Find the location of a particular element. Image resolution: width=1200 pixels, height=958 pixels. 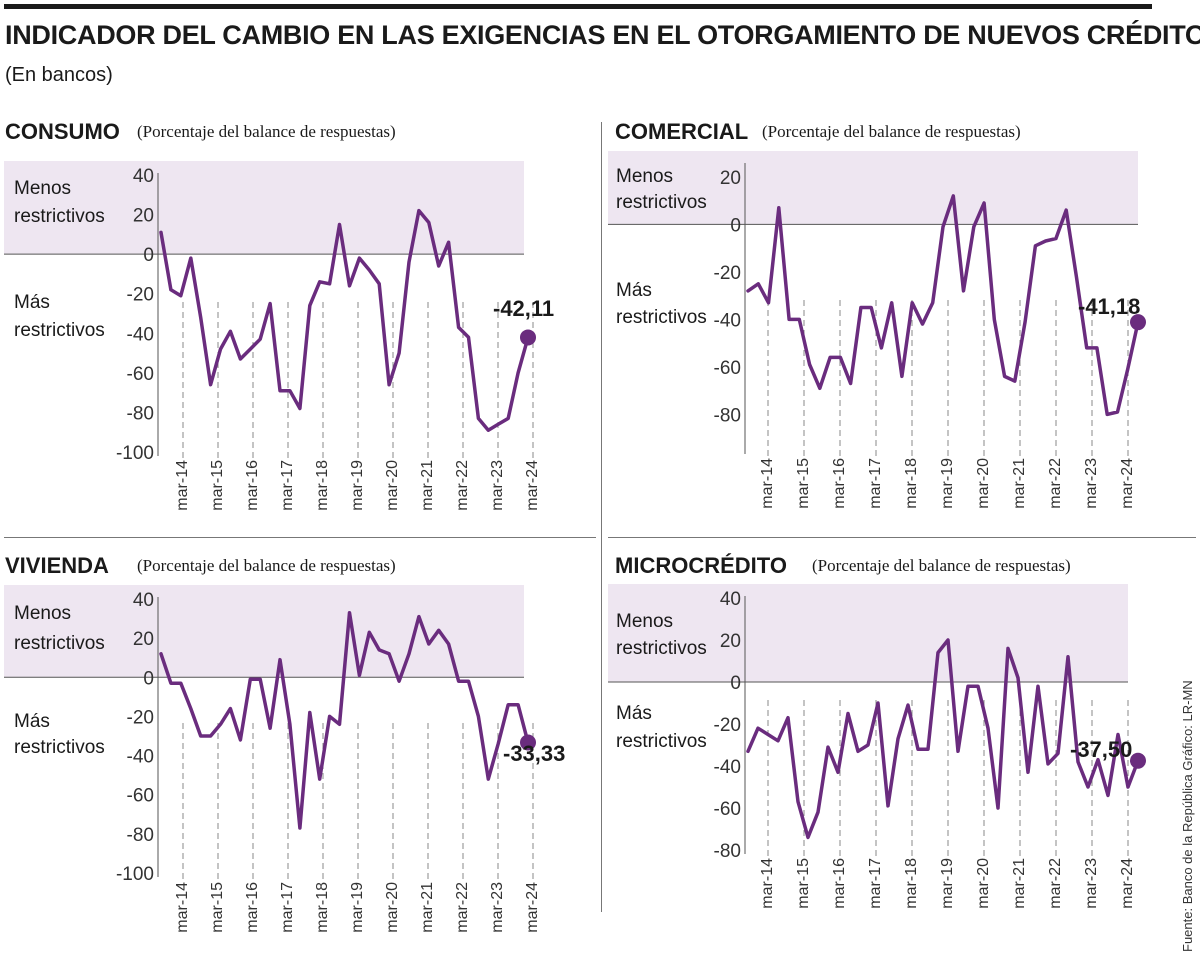

vivienda-zone-less-restrictive is located at coordinates (264, 631).